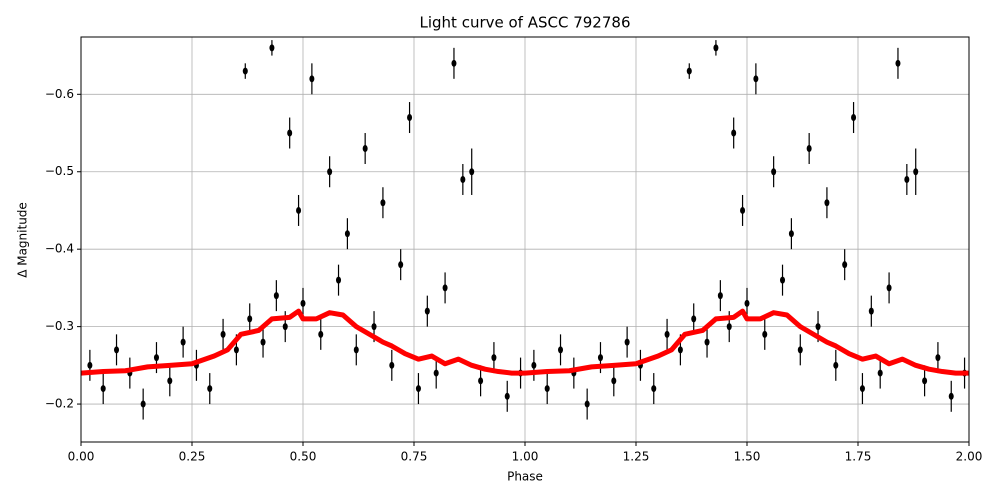 Image resolution: width=1000 pixels, height=500 pixels. I want to click on y-axis-label: Δ Magnitude, so click(23, 240).